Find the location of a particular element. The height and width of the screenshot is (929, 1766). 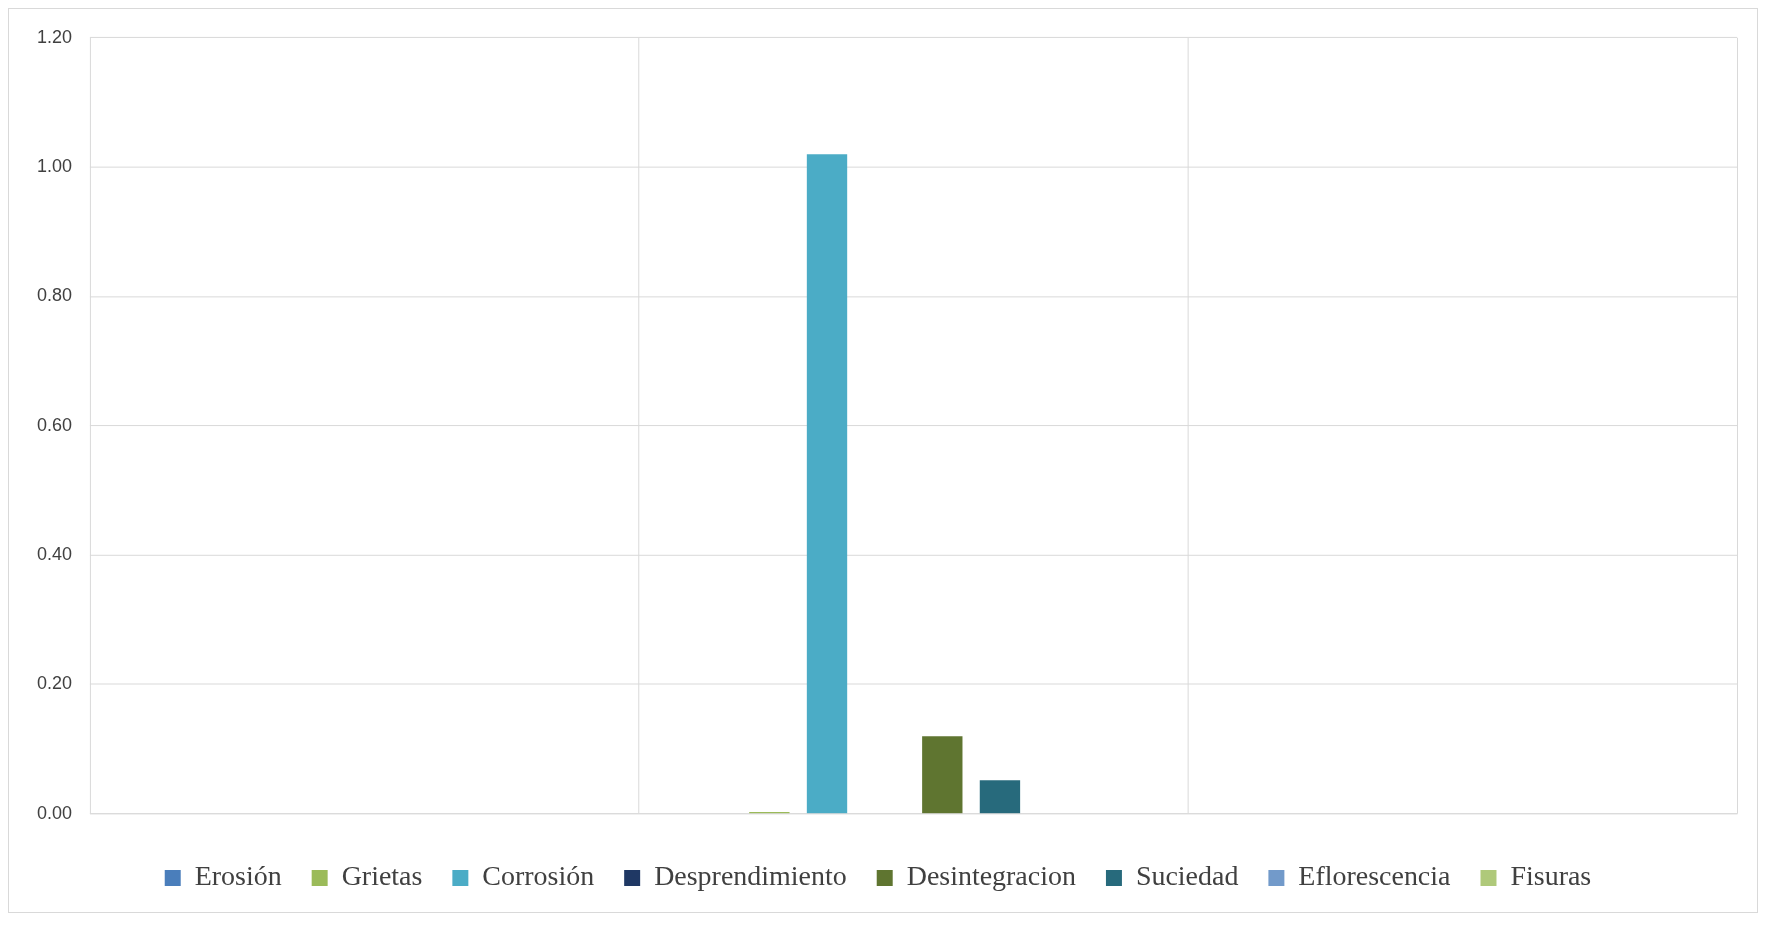

y-tick-label: 1.20 is located at coordinates (54, 36).